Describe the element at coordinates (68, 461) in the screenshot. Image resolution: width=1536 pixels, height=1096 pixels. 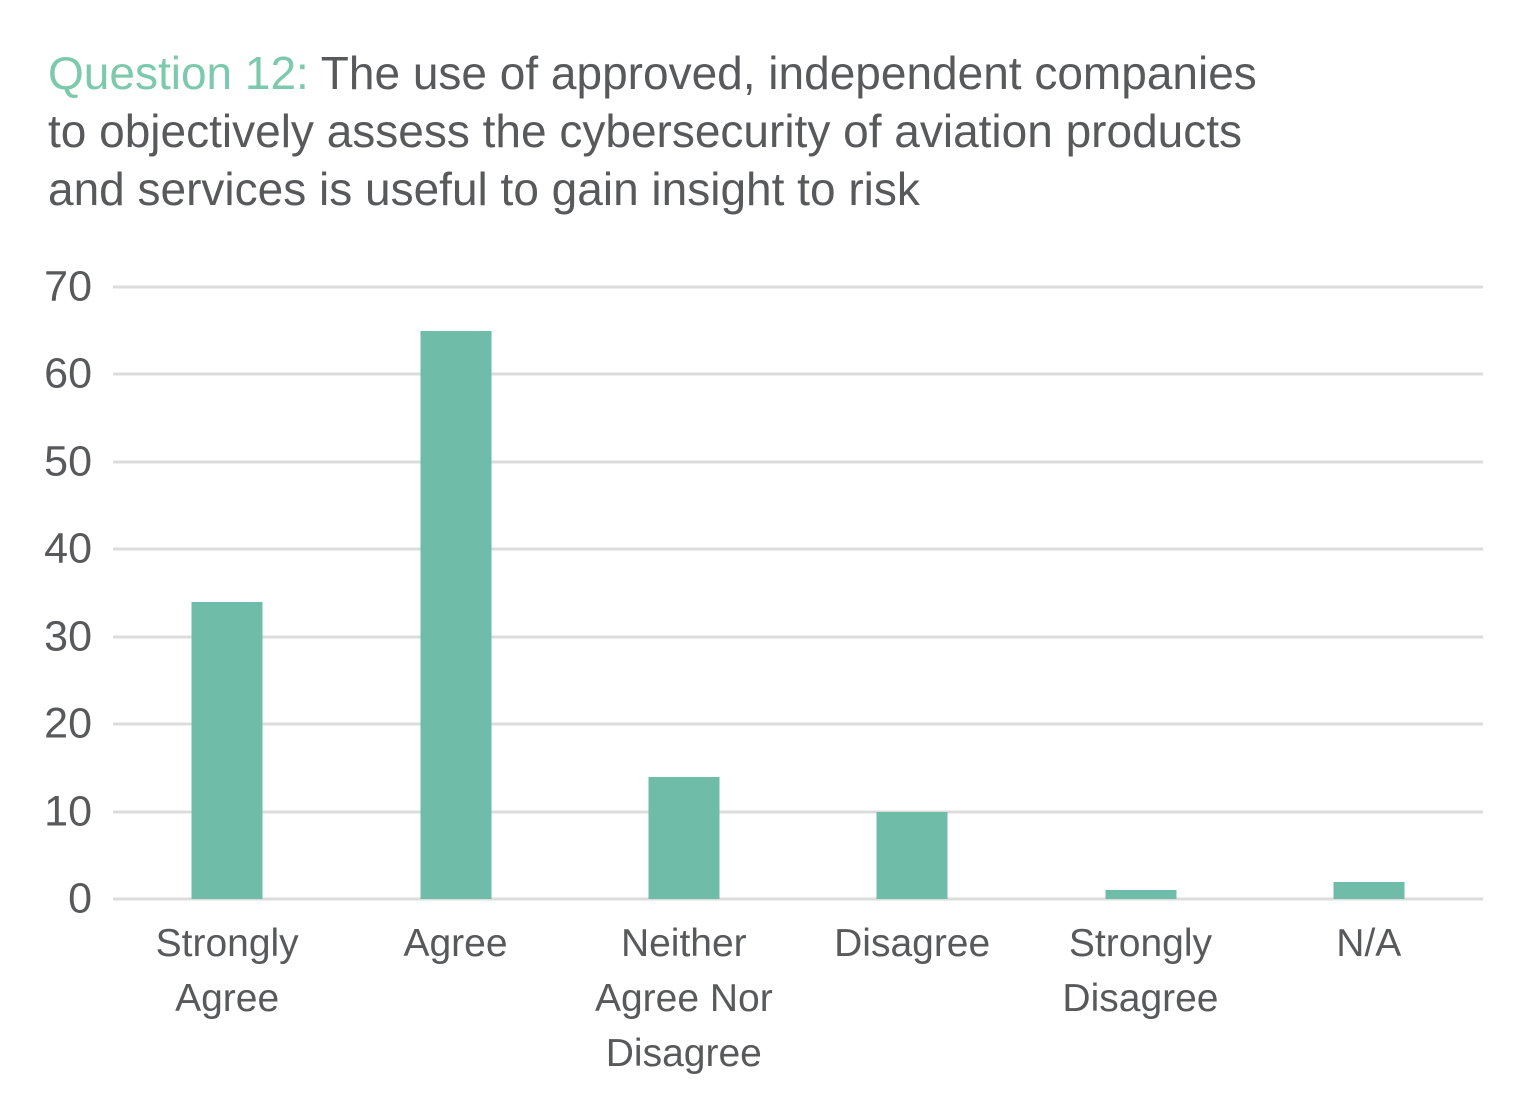
I see `y-tick-label-50: 50` at that location.